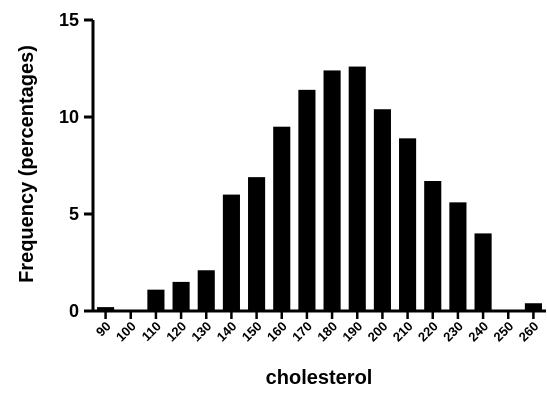 The image size is (547, 396). What do you see at coordinates (126, 332) in the screenshot?
I see `x-tick-label-100: 100` at bounding box center [126, 332].